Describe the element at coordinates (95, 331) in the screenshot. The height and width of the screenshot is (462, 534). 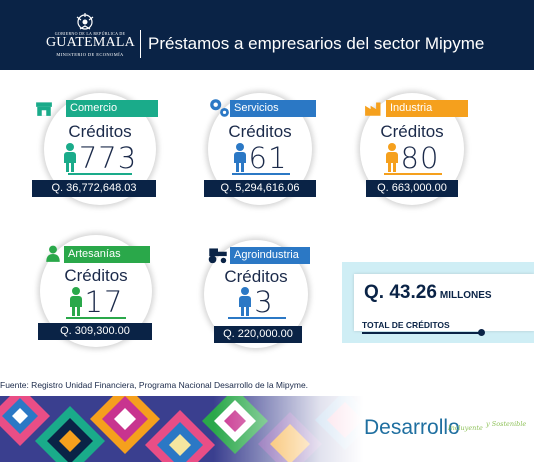
I see `amount-badge: Q. 309,300.00` at that location.